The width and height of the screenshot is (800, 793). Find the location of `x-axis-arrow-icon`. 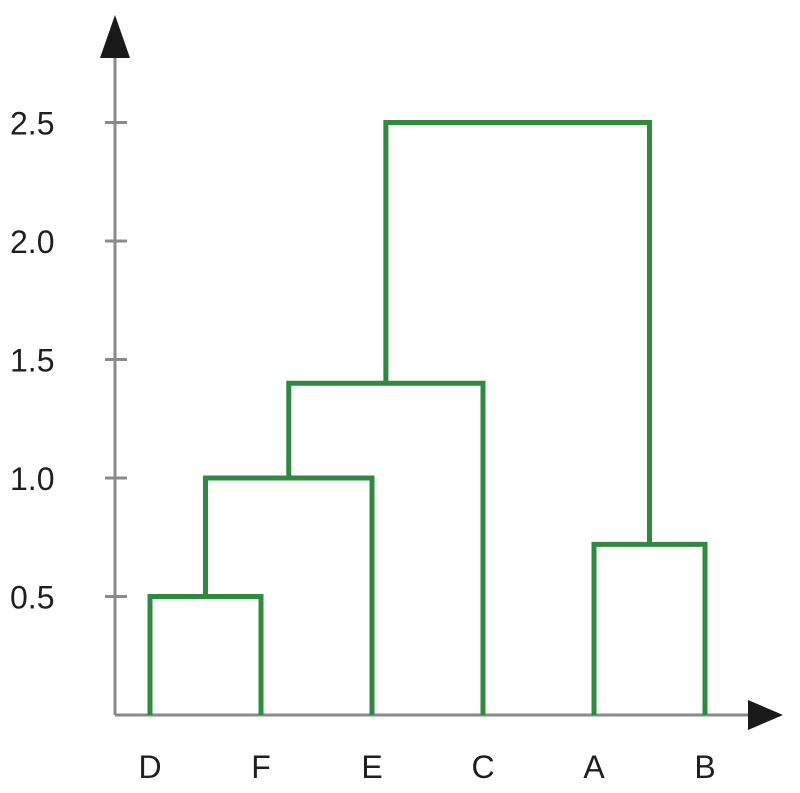

x-axis-arrow-icon is located at coordinates (765, 715).